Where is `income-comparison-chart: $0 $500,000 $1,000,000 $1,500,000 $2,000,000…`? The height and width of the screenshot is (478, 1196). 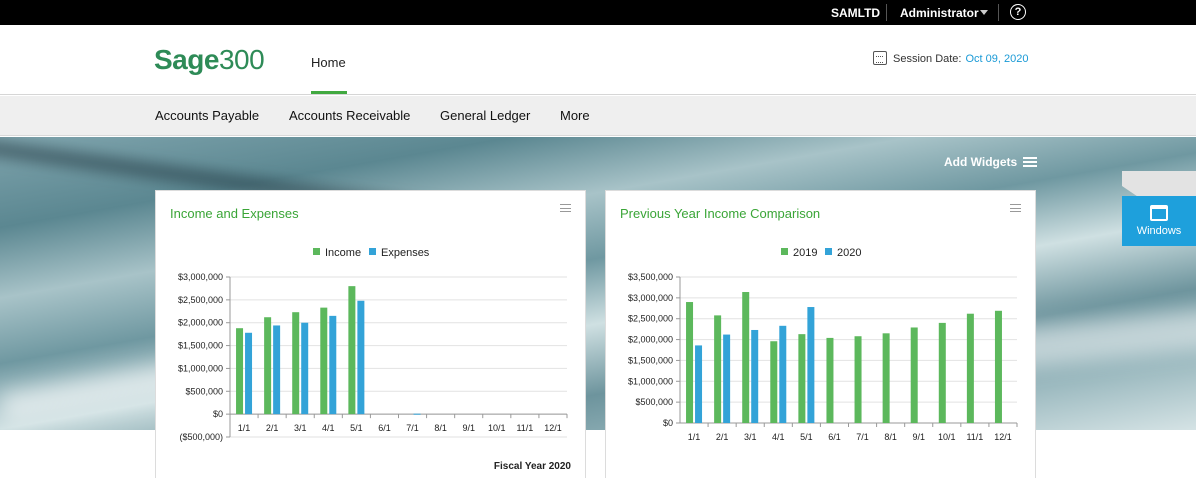
income-comparison-chart: $0 $500,000 $1,000,000 $1,500,000 $2,000,000… is located at coordinates (823, 344).